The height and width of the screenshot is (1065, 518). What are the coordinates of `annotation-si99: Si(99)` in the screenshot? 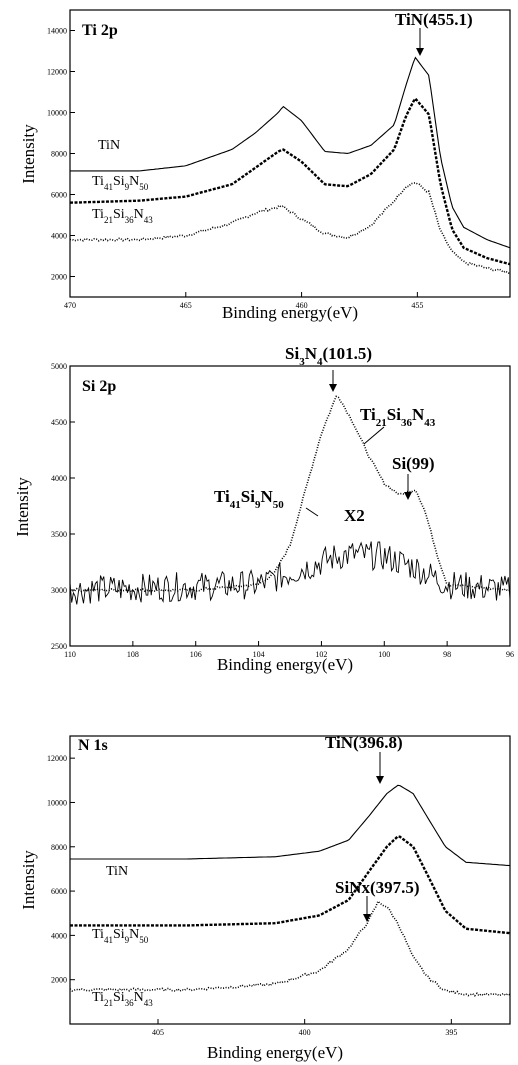 It's located at (413, 463).